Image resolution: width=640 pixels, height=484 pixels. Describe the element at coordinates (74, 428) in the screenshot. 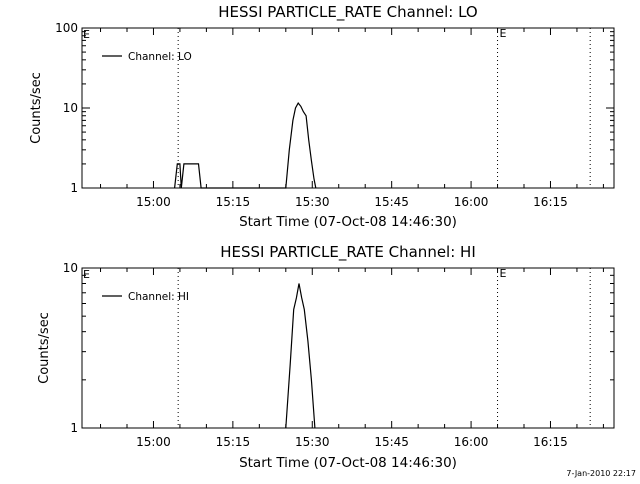

I see `chart-2-y-tick-label: 1` at that location.